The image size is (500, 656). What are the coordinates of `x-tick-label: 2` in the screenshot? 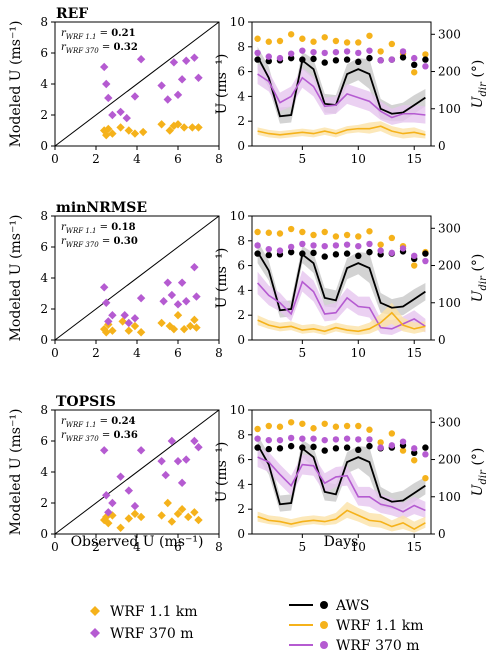 It's located at (96, 159).